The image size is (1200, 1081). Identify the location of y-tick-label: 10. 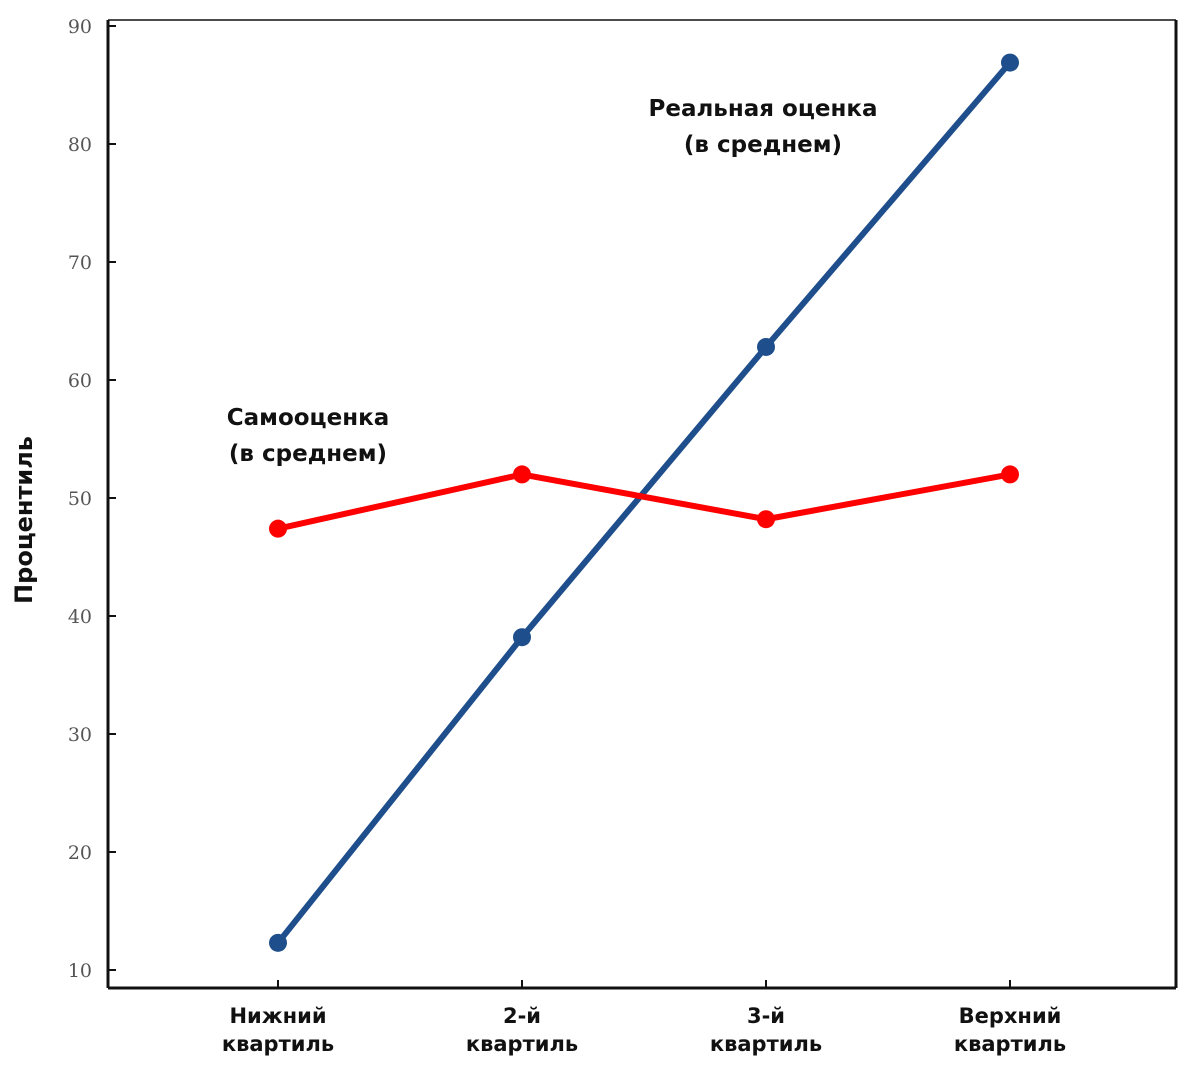
(80, 971).